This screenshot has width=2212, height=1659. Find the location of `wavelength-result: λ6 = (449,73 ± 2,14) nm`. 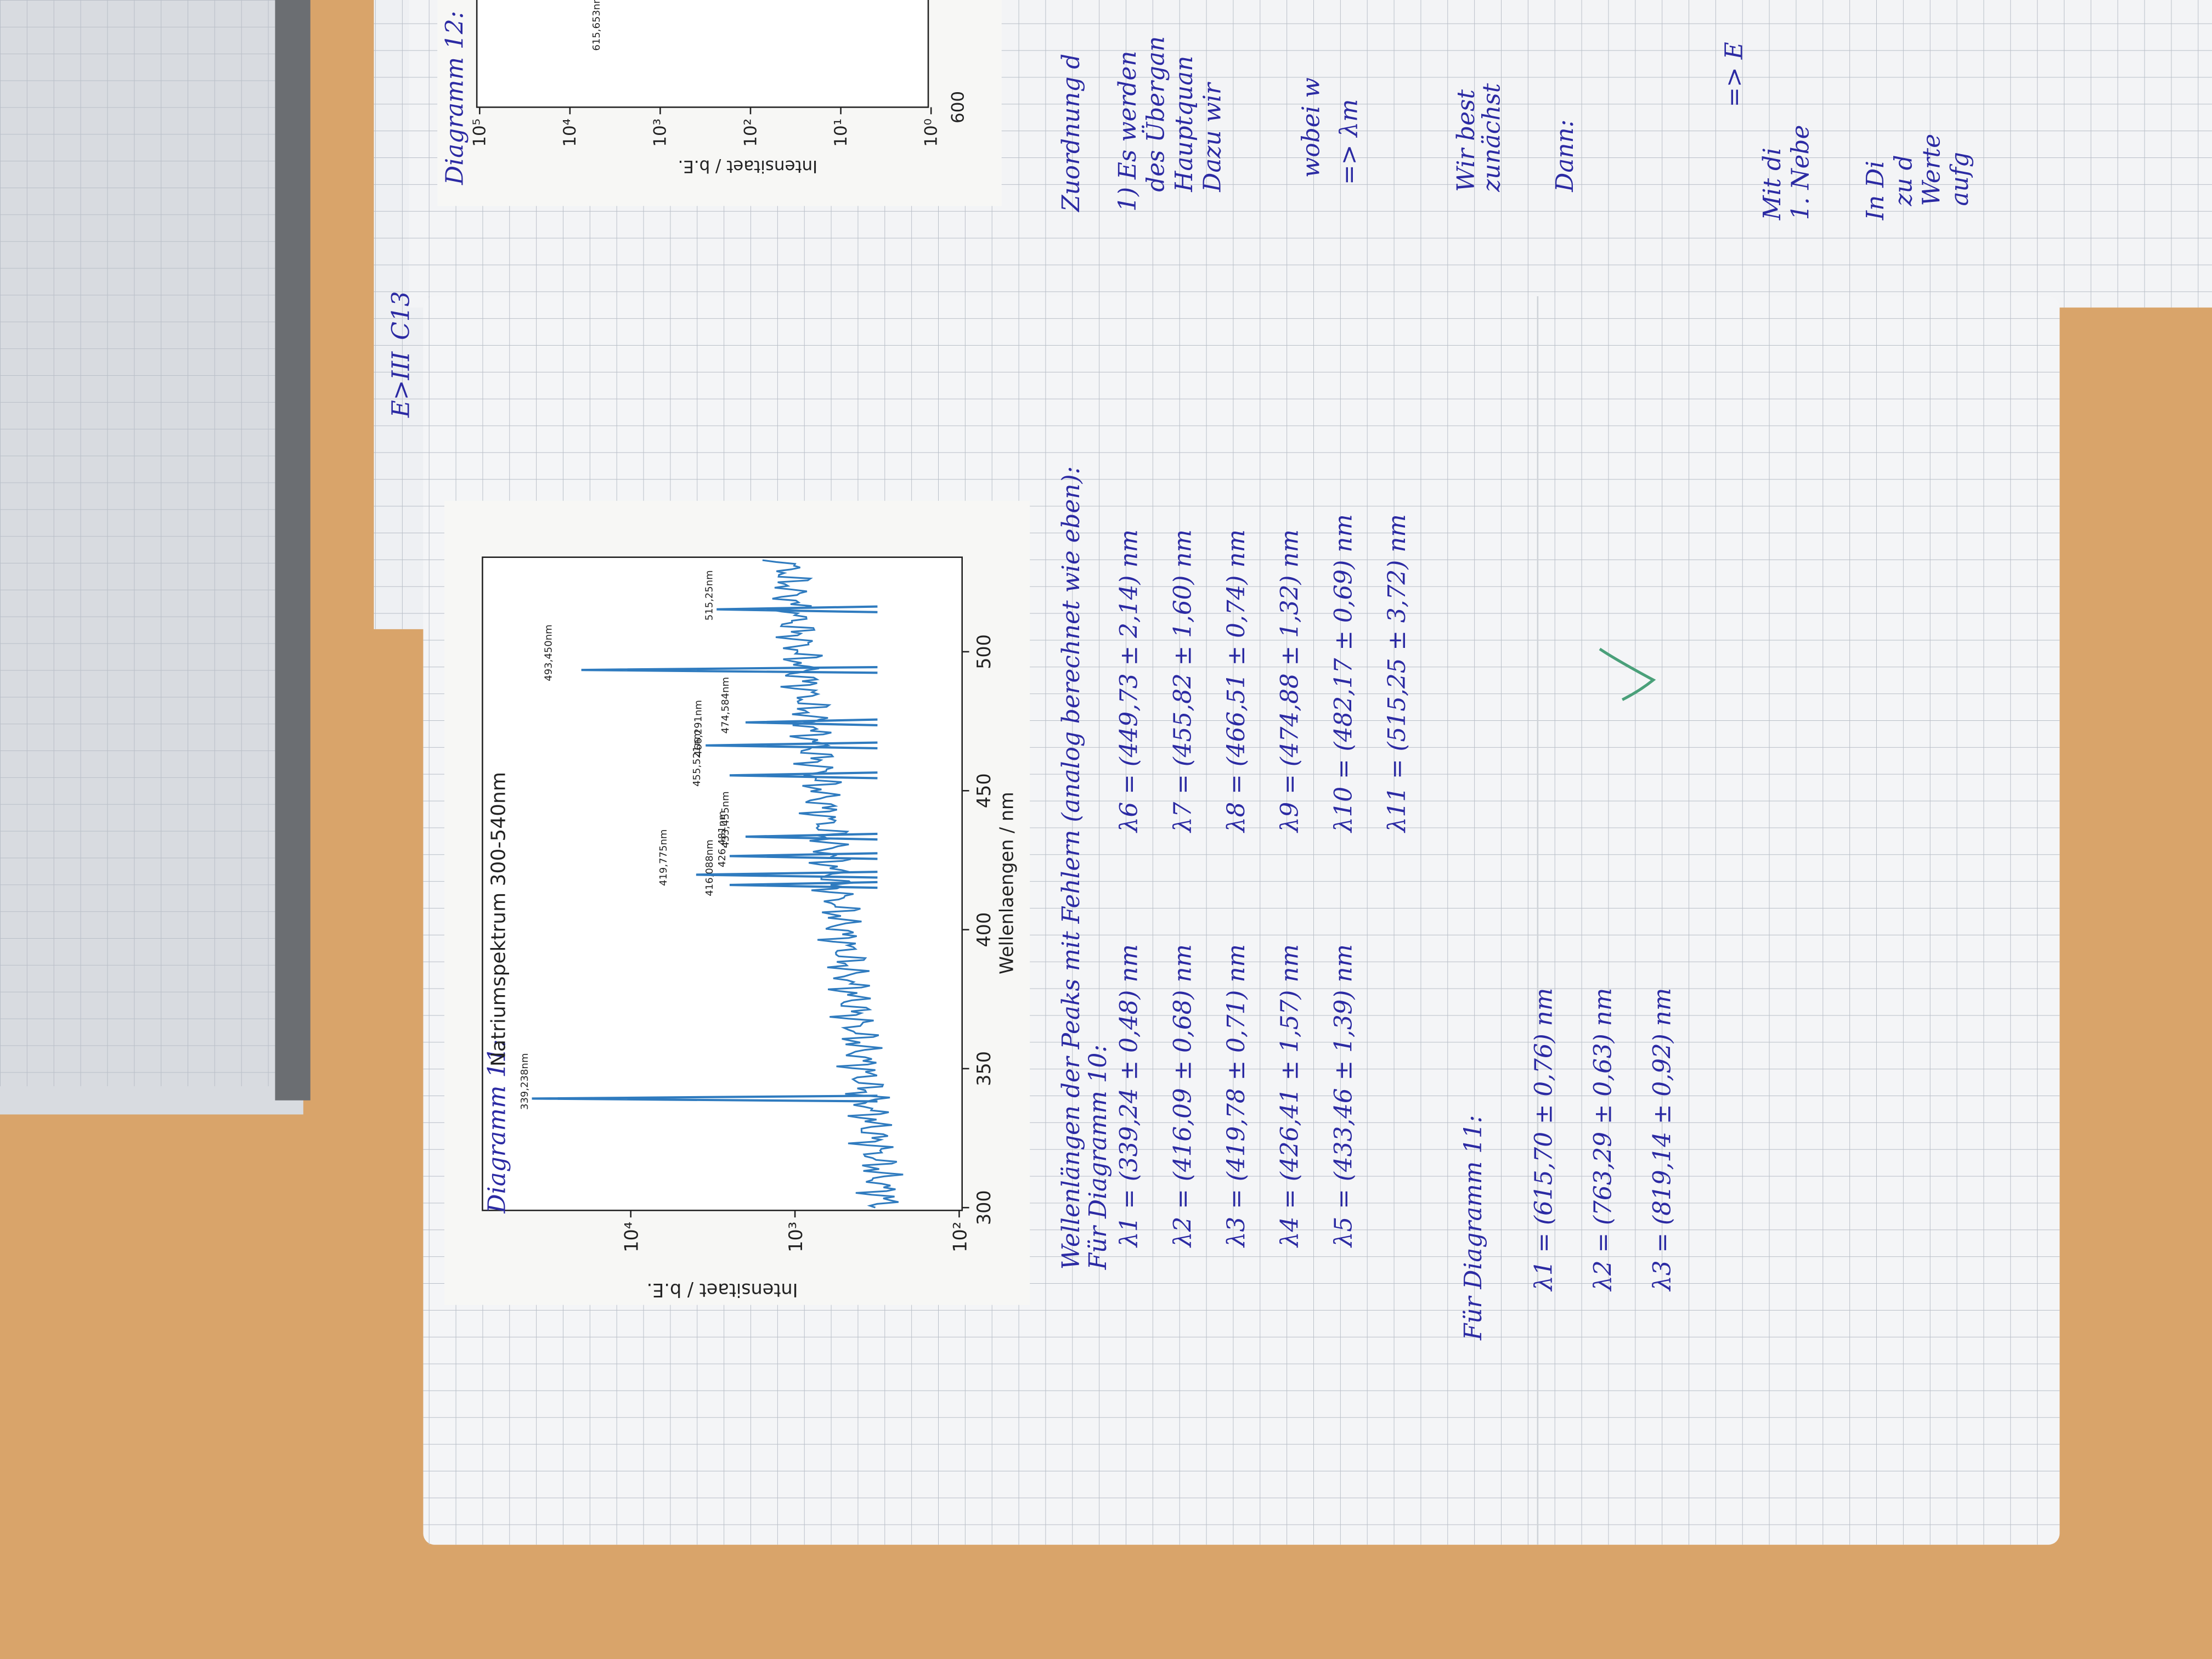

wavelength-result: λ6 = (449,73 ± 2,14) nm is located at coordinates (1129, 681).